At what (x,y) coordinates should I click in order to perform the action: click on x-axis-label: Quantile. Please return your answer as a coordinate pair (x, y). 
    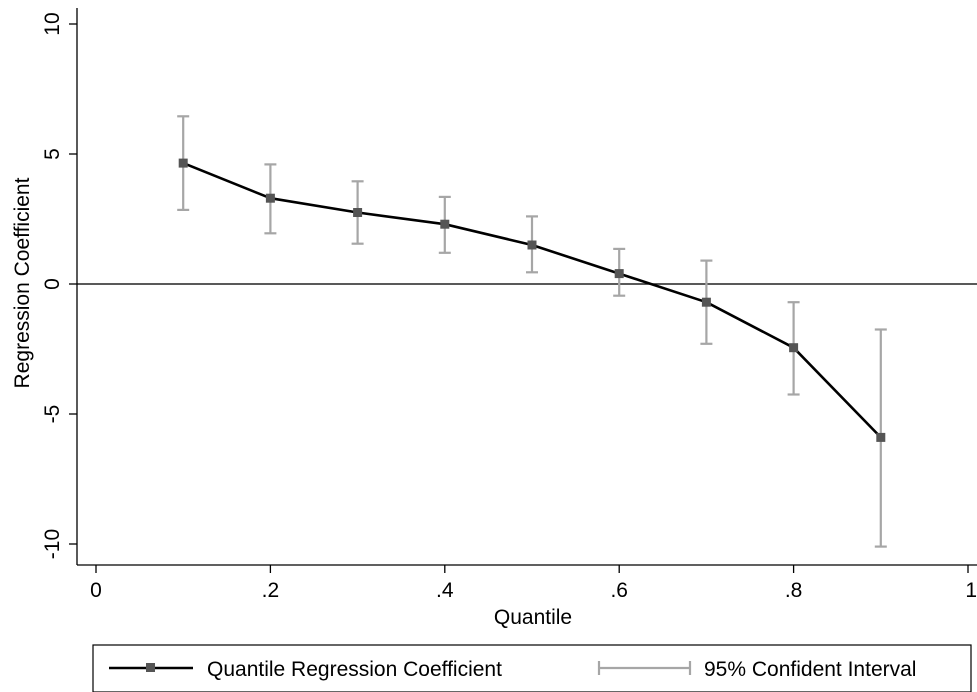
    Looking at the image, I should click on (533, 617).